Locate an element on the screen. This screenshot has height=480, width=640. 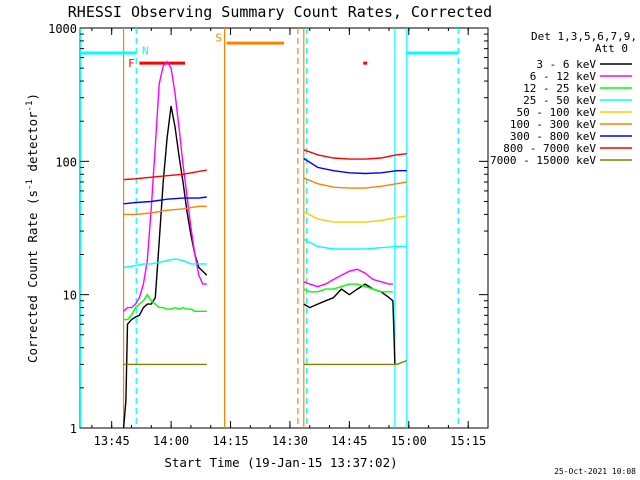
y-axis-label: Corrected Count Rate (s-1 detector-1) is located at coordinates (32, 228).